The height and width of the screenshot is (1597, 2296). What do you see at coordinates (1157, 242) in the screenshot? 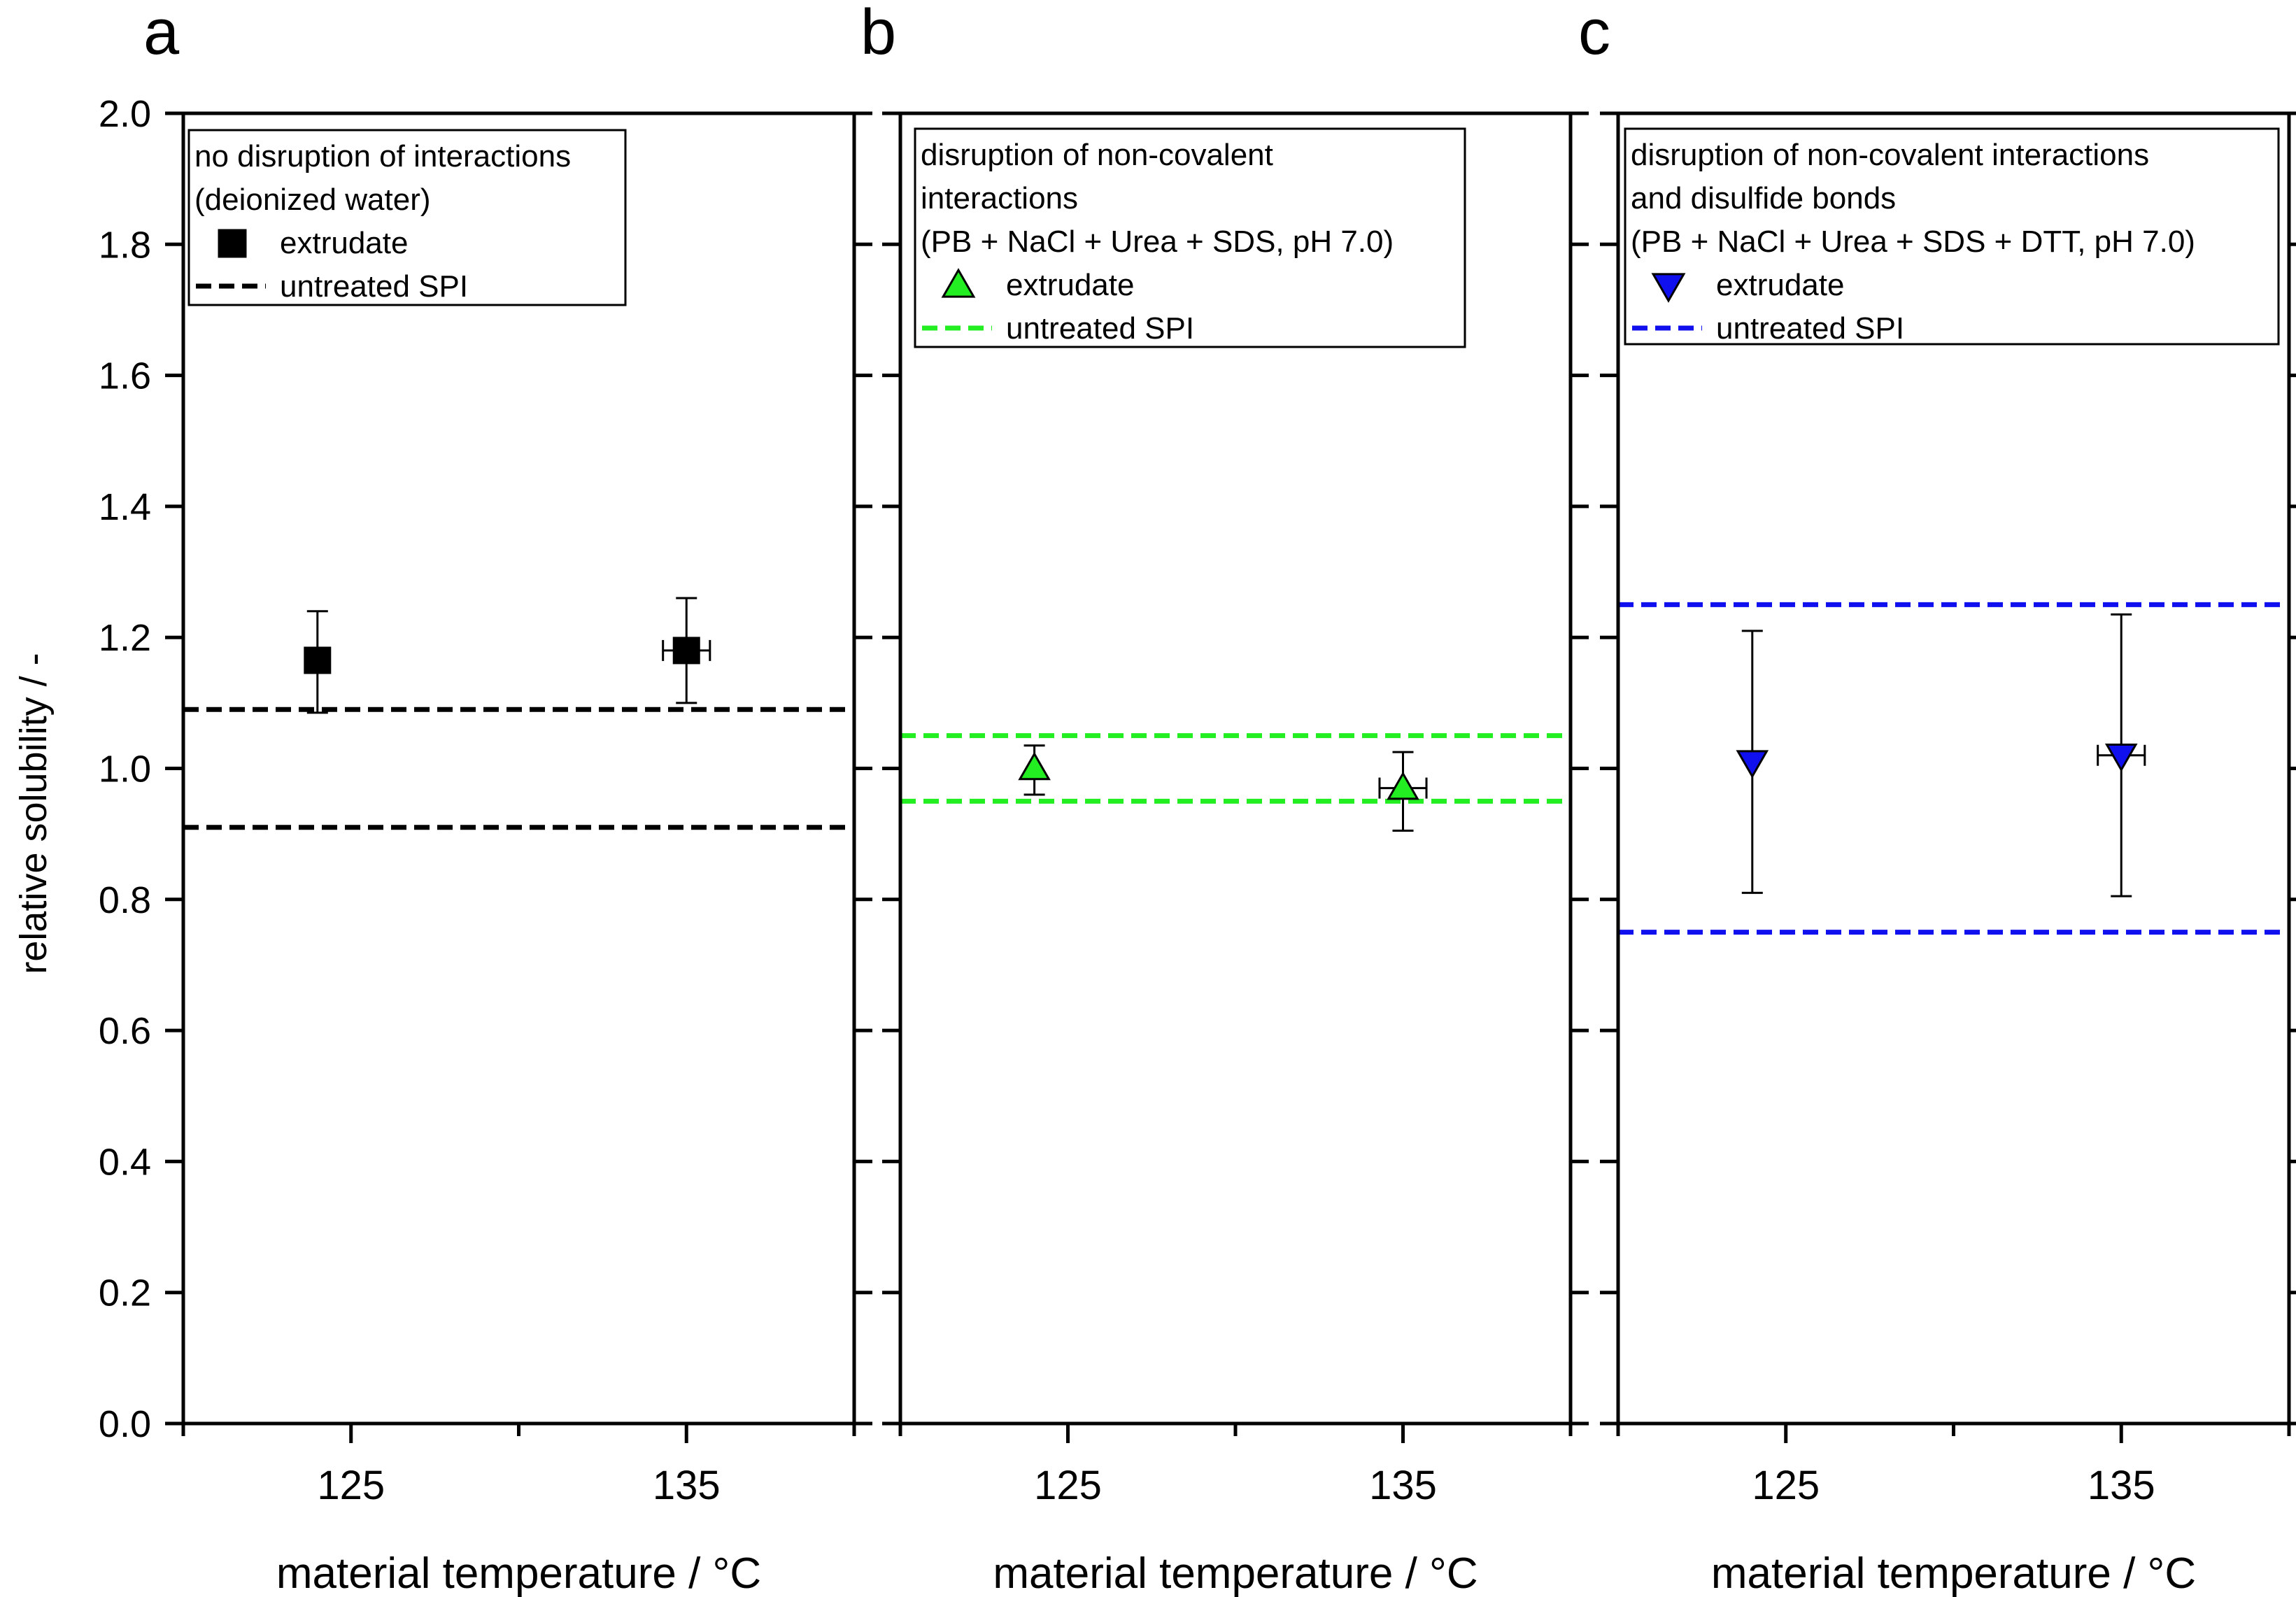
I see `legend-title-line: (PB + NaCl + Urea + SDS, pH 7.0)` at bounding box center [1157, 242].